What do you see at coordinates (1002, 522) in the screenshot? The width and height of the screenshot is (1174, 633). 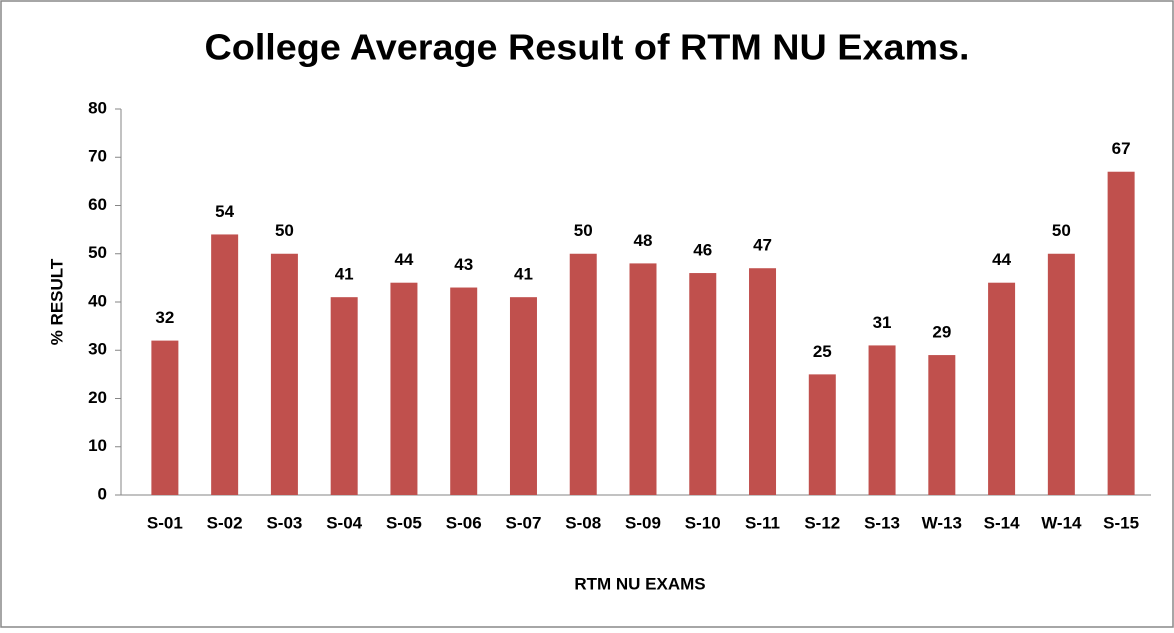 I see `x-tick-label: S-14` at bounding box center [1002, 522].